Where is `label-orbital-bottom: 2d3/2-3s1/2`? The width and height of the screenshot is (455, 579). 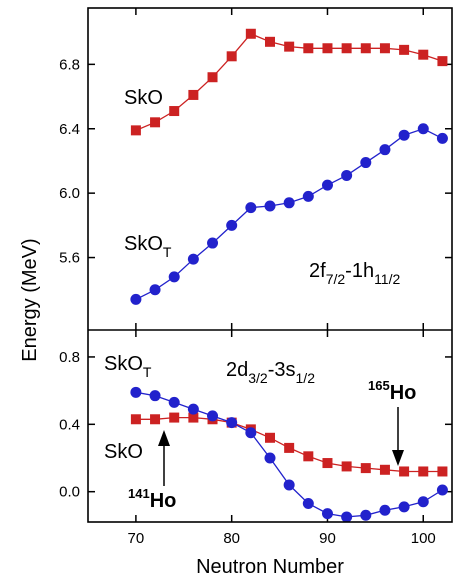 label-orbital-bottom: 2d3/2-3s1/2 is located at coordinates (270, 372).